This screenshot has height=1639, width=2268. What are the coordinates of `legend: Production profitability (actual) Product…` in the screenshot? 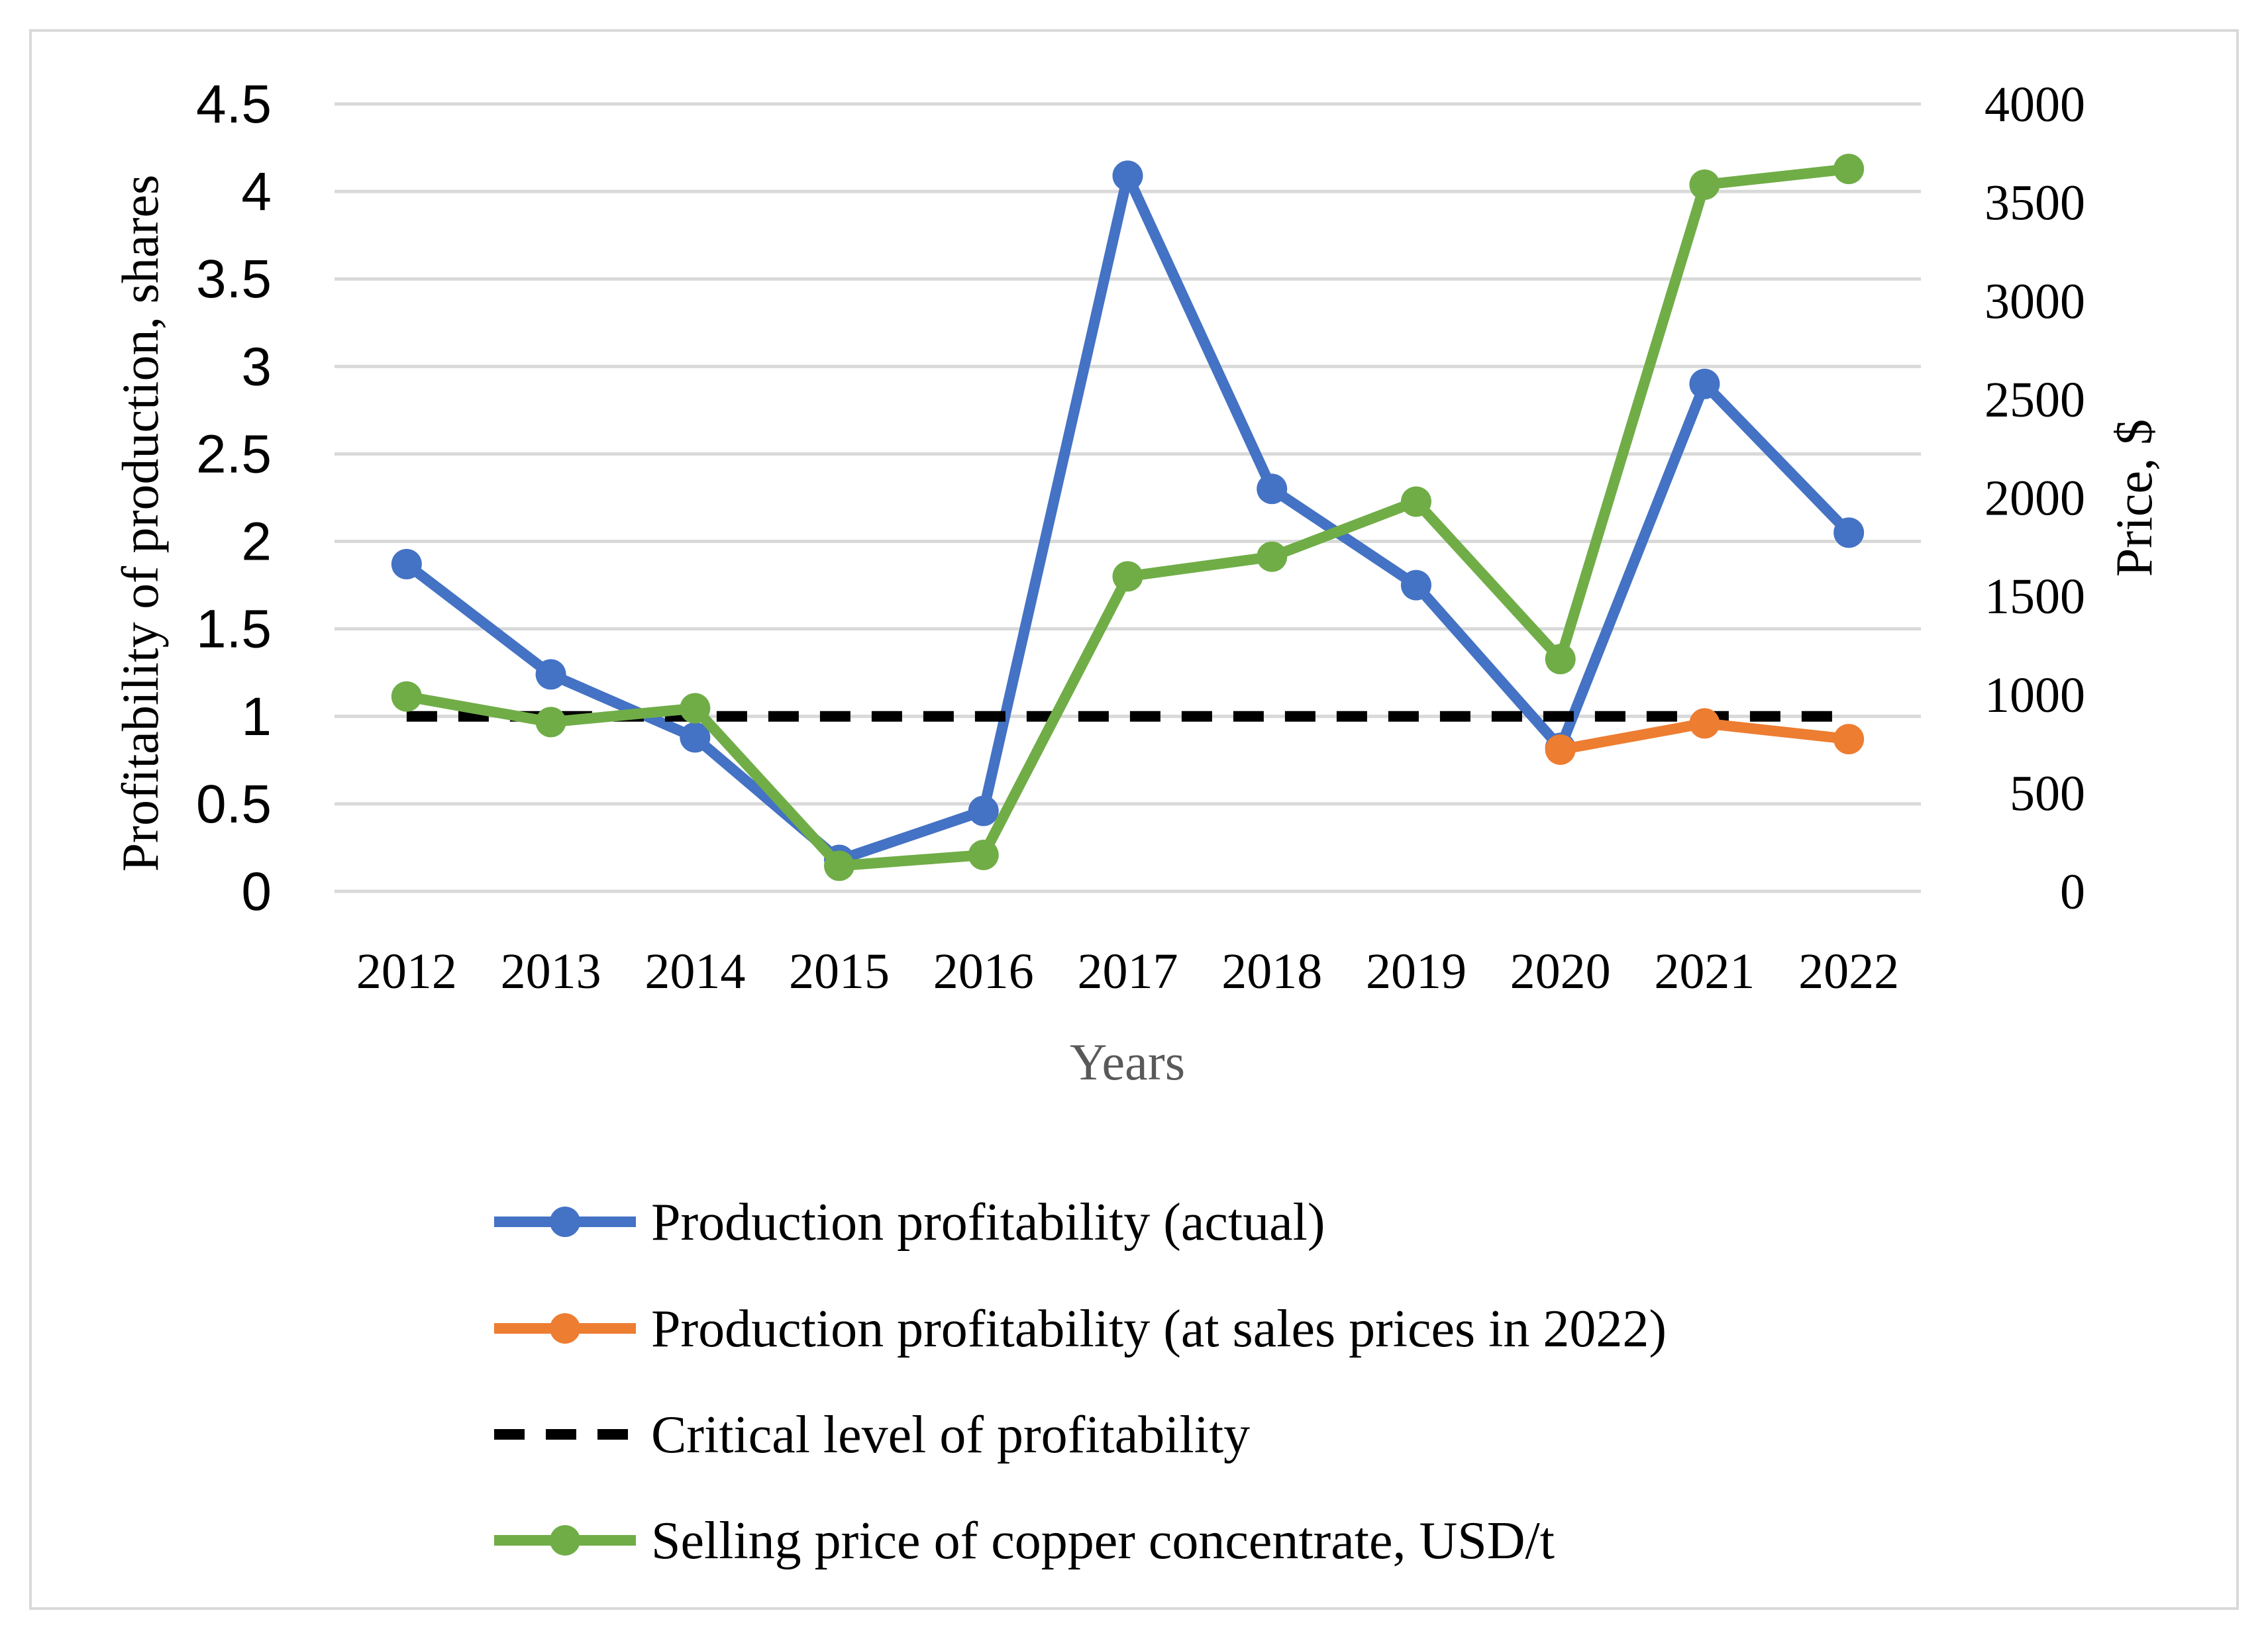 It's located at (1080, 1381).